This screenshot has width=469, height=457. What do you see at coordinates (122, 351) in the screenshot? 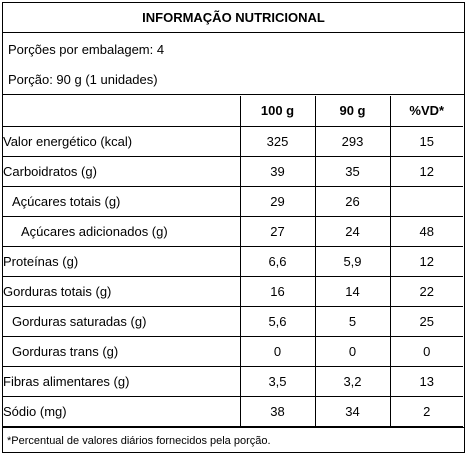
I see `nutrient-label: Gorduras trans (g)` at bounding box center [122, 351].